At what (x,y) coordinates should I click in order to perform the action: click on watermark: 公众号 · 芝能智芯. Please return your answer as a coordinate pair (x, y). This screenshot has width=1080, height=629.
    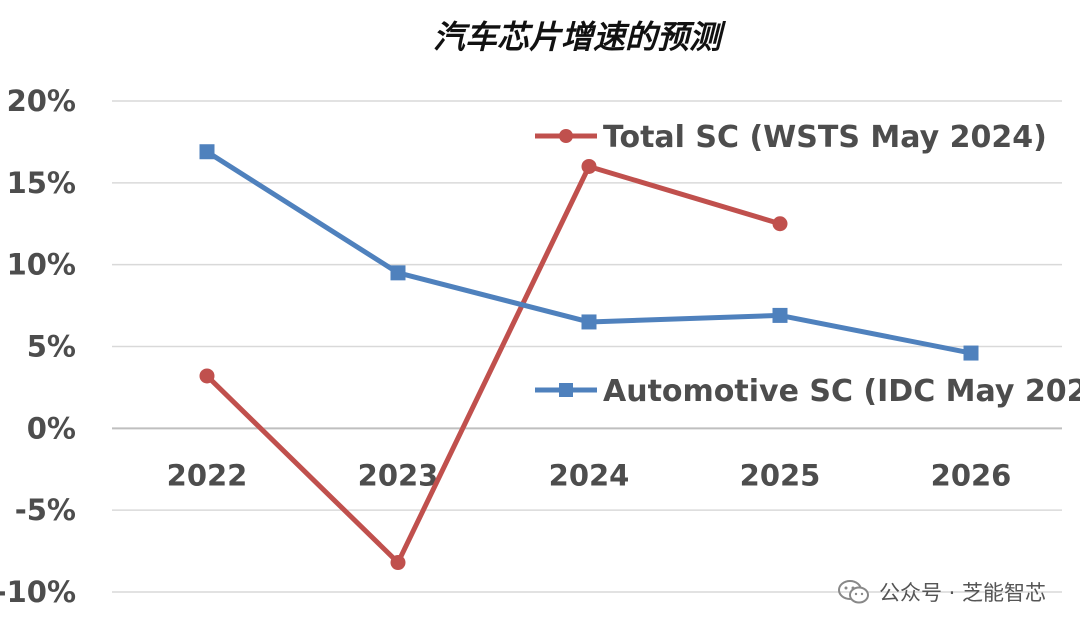
    Looking at the image, I should click on (941, 592).